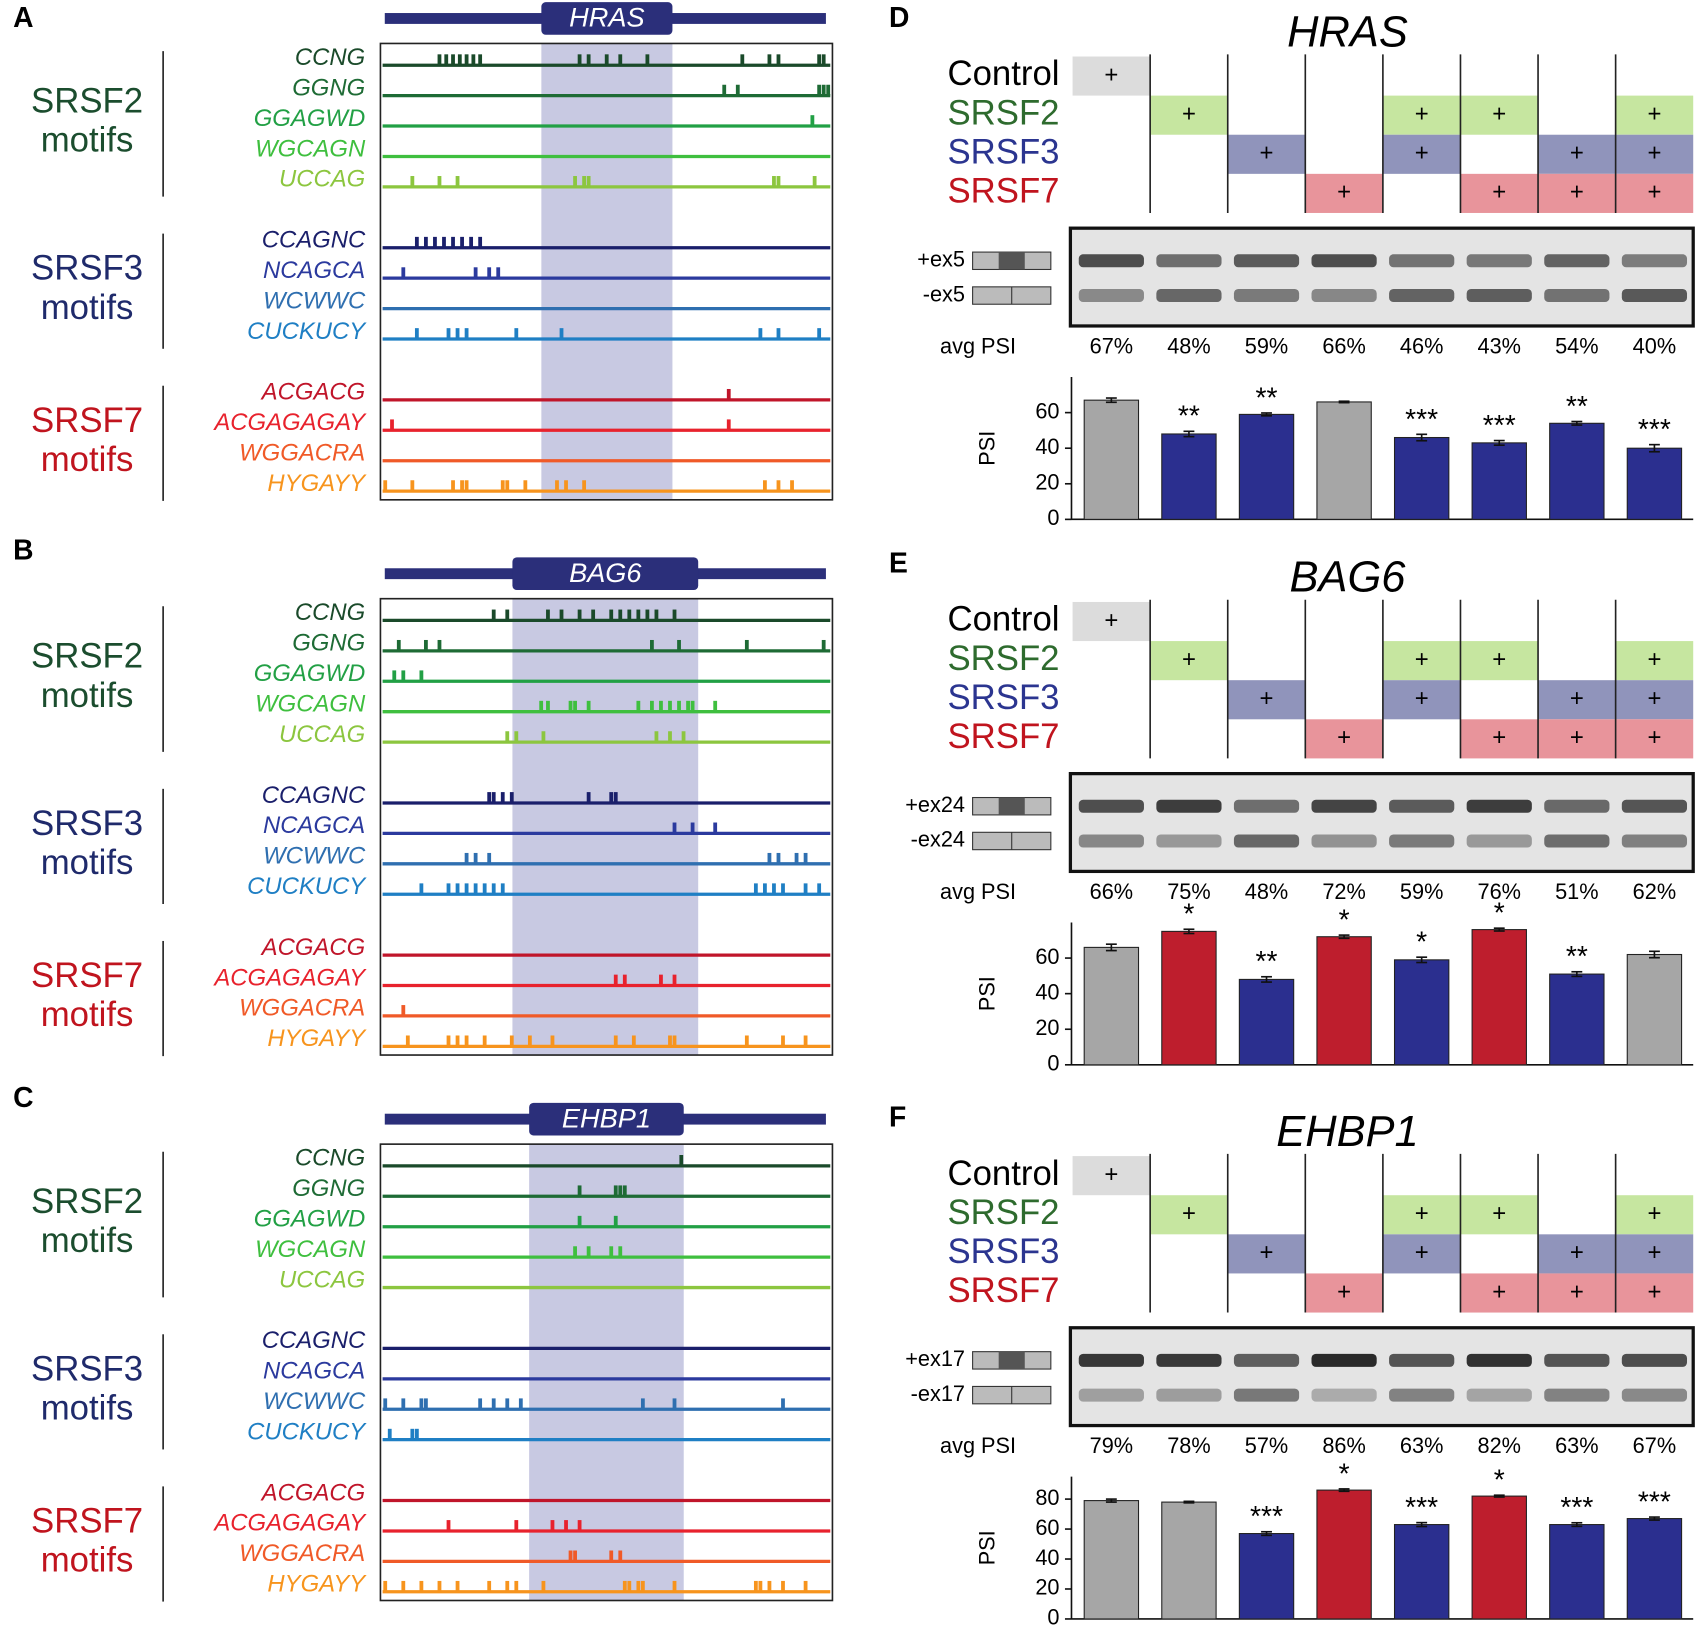 Image resolution: width=1704 pixels, height=1632 pixels. What do you see at coordinates (310, 1249) in the screenshot?
I see `motif-name: WGCAGN` at bounding box center [310, 1249].